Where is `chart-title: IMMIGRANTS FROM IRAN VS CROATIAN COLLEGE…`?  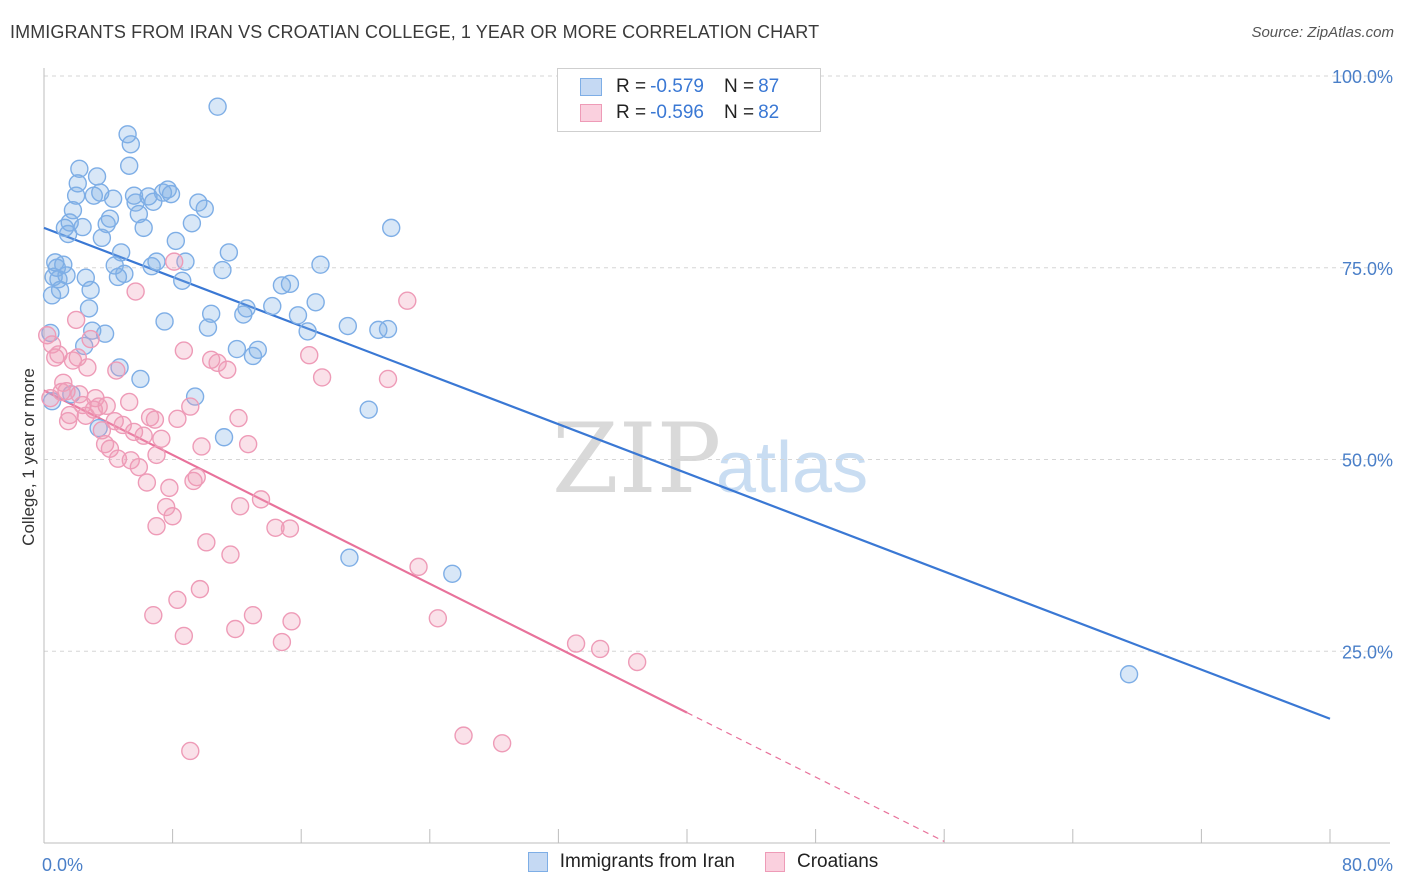 chart-title: IMMIGRANTS FROM IRAN VS CROATIAN COLLEGE… is located at coordinates (415, 32).